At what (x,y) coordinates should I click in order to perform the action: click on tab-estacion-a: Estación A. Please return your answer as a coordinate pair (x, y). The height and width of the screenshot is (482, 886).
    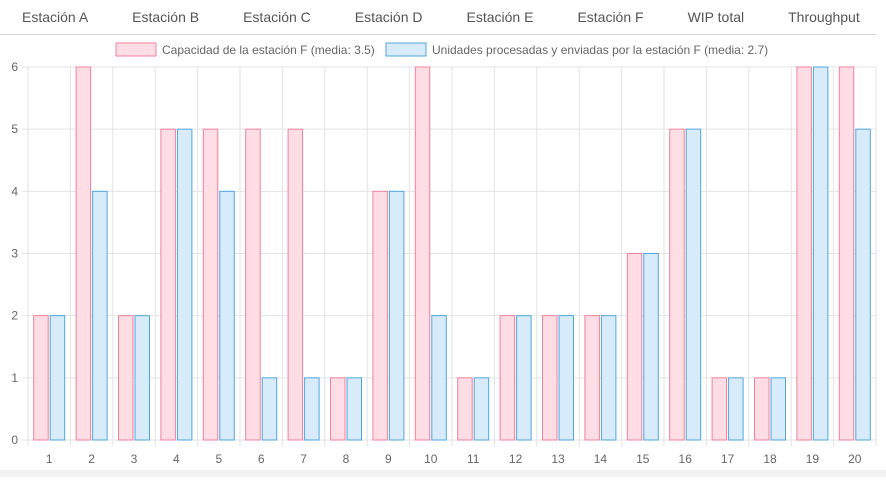
    Looking at the image, I should click on (55, 17).